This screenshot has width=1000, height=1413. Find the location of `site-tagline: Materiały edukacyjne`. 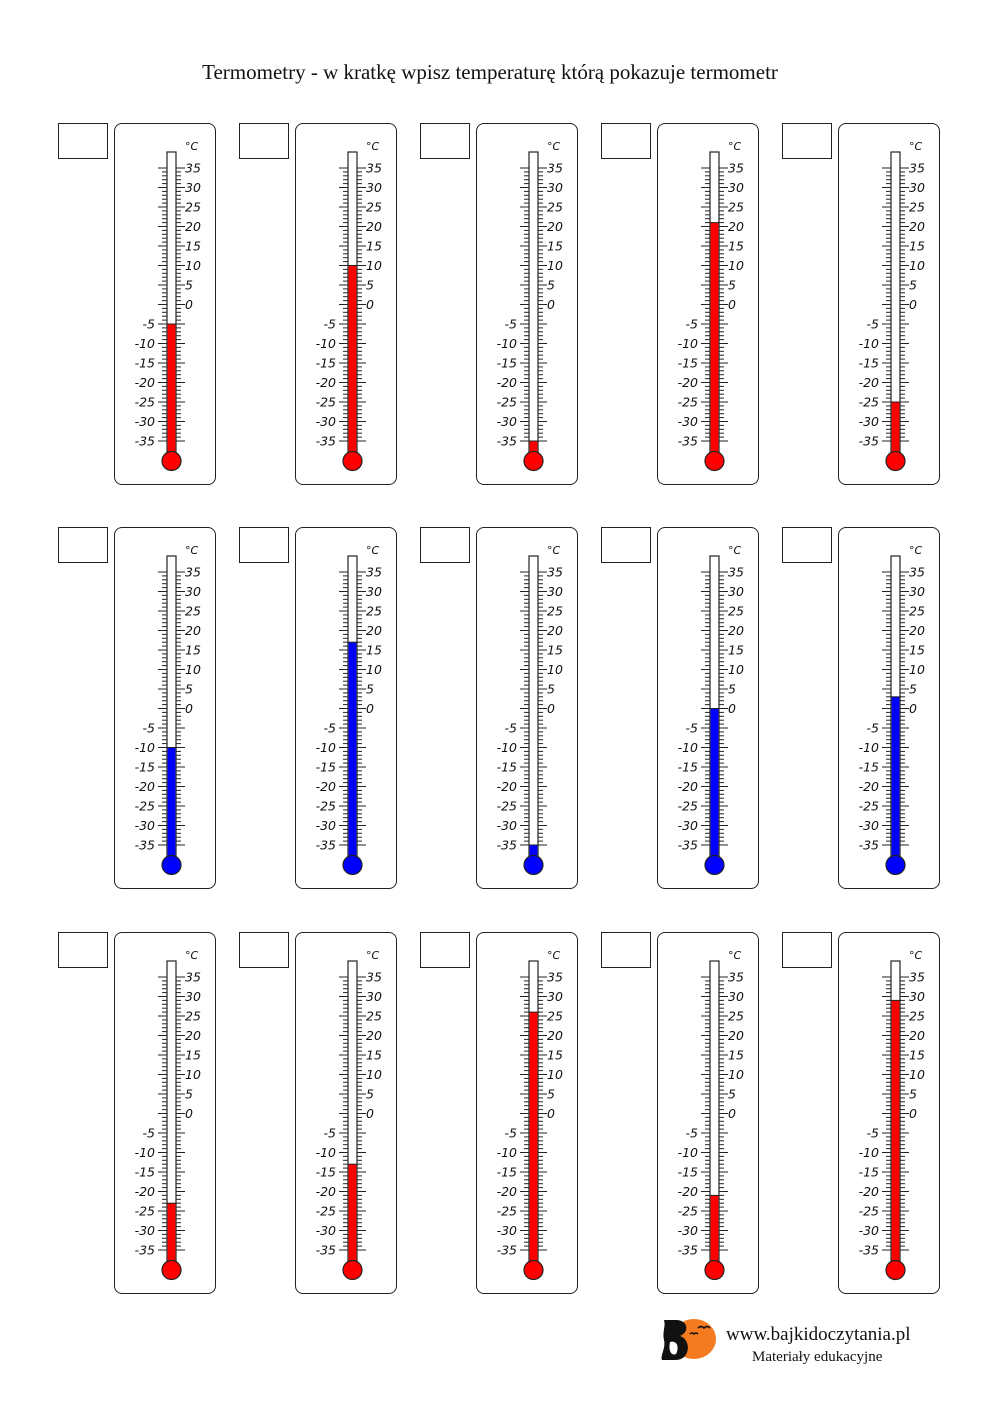

site-tagline: Materiały edukacyjne is located at coordinates (817, 1357).